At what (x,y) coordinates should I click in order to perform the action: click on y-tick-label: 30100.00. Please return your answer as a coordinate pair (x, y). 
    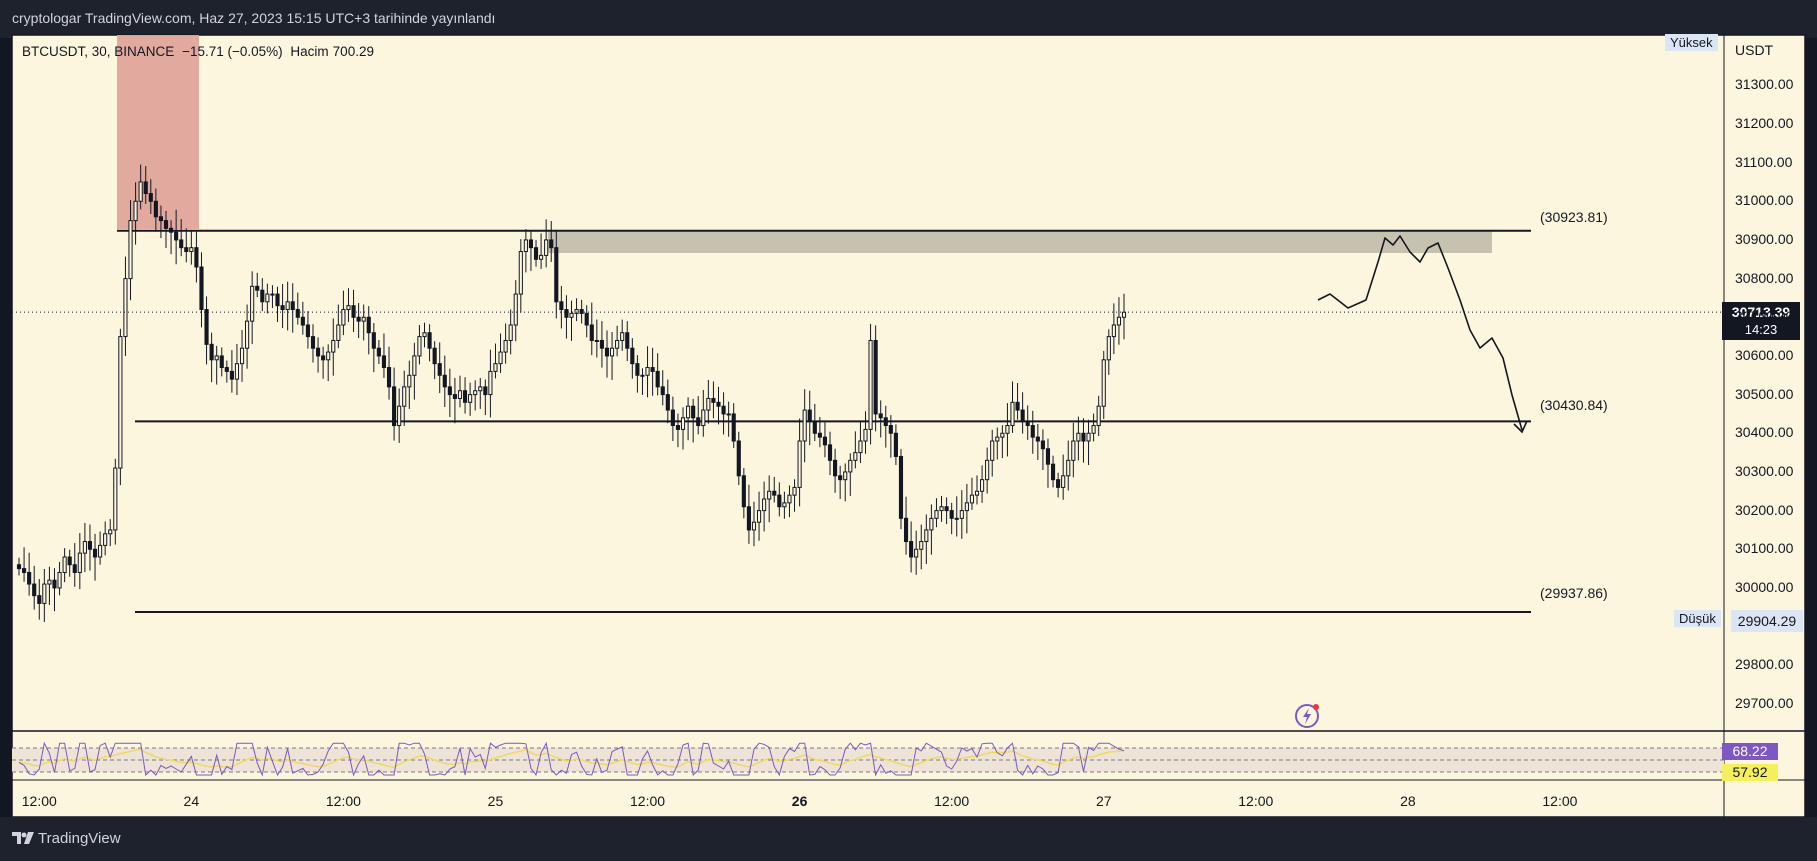
    Looking at the image, I should click on (1764, 548).